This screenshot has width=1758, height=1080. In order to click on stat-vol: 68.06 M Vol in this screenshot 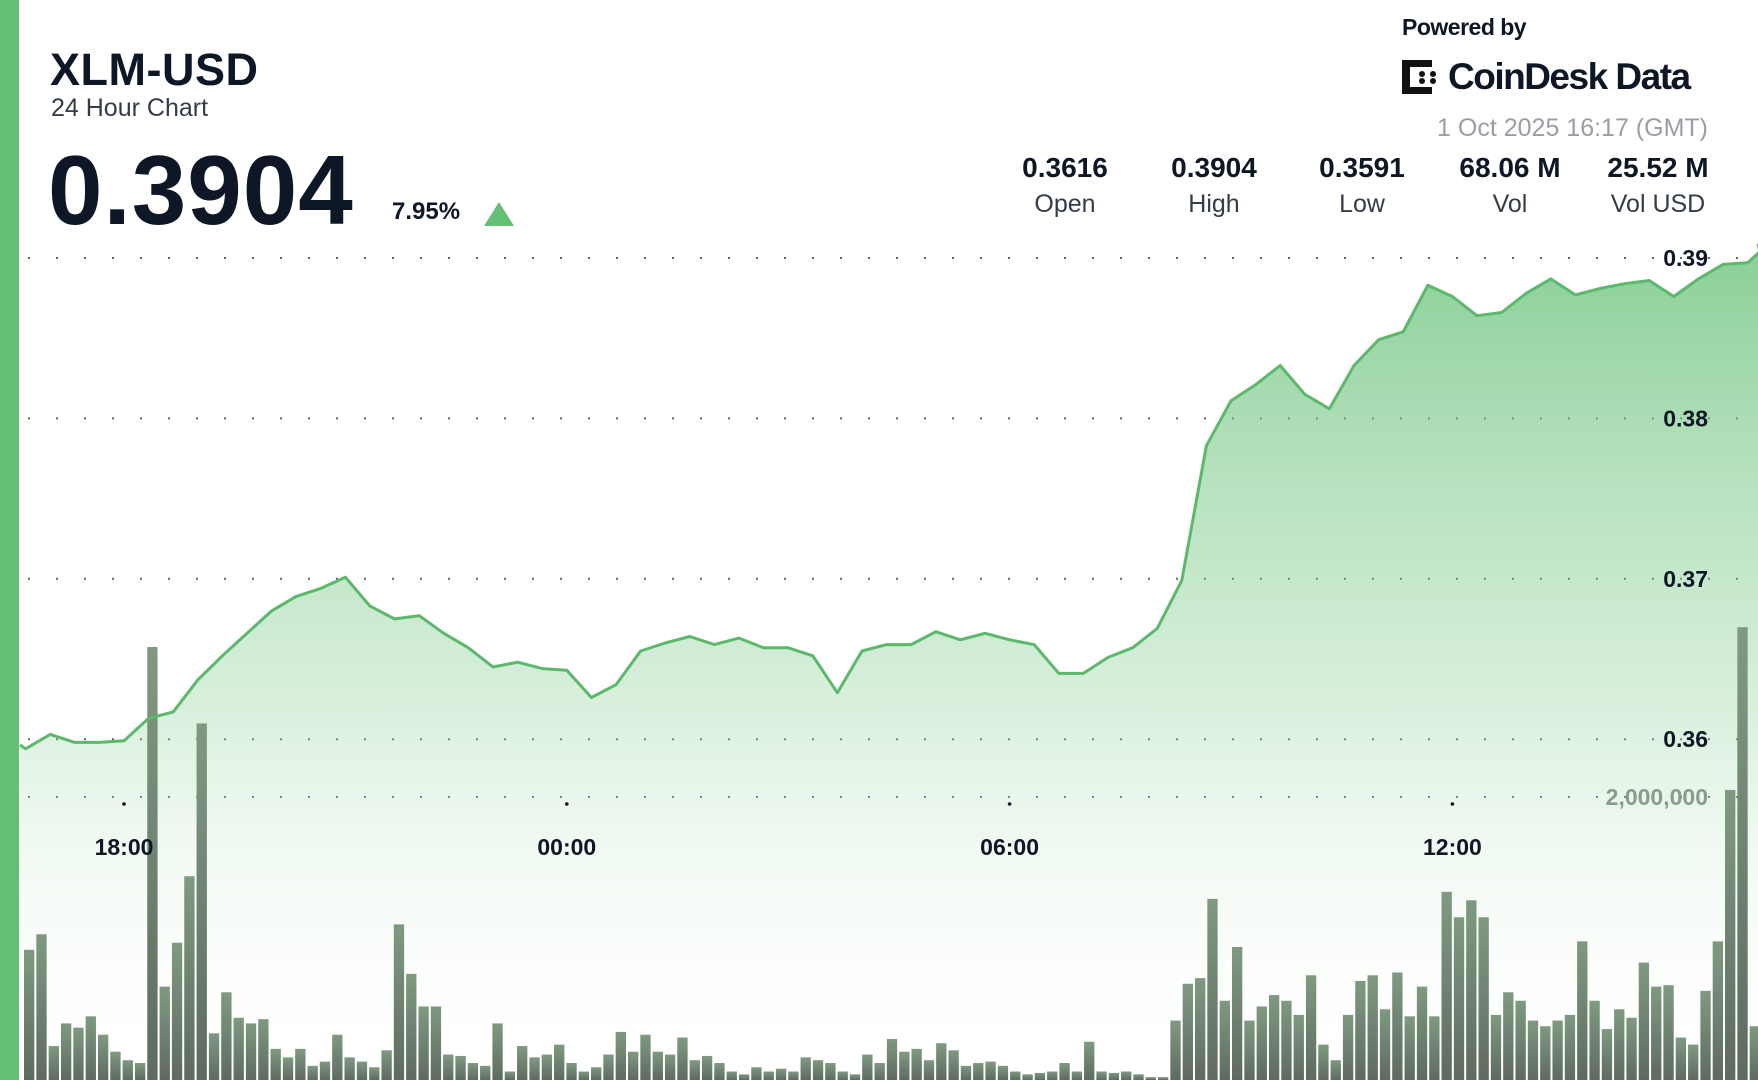, I will do `click(1510, 185)`.